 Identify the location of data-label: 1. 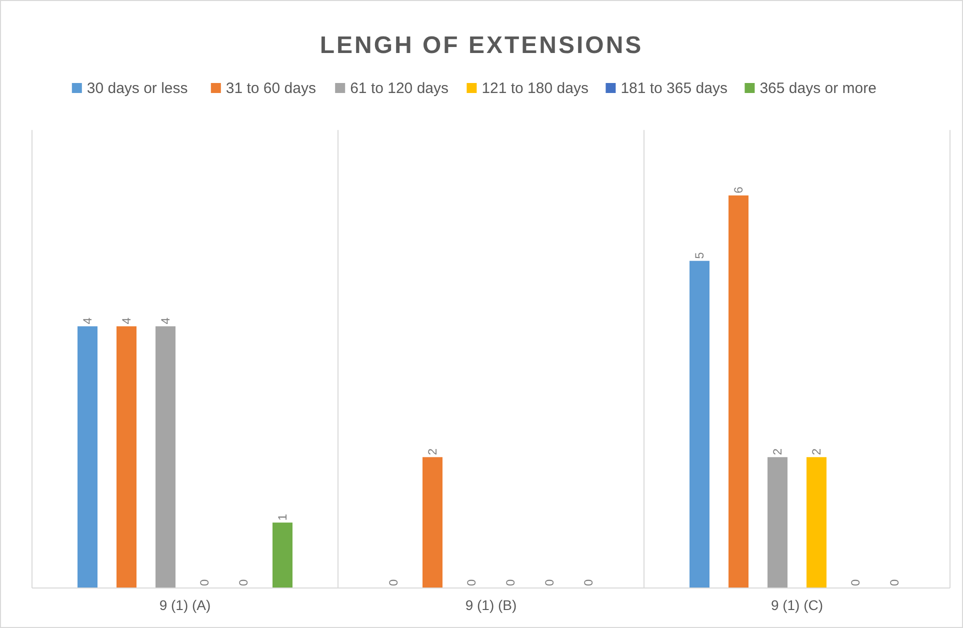
(283, 517).